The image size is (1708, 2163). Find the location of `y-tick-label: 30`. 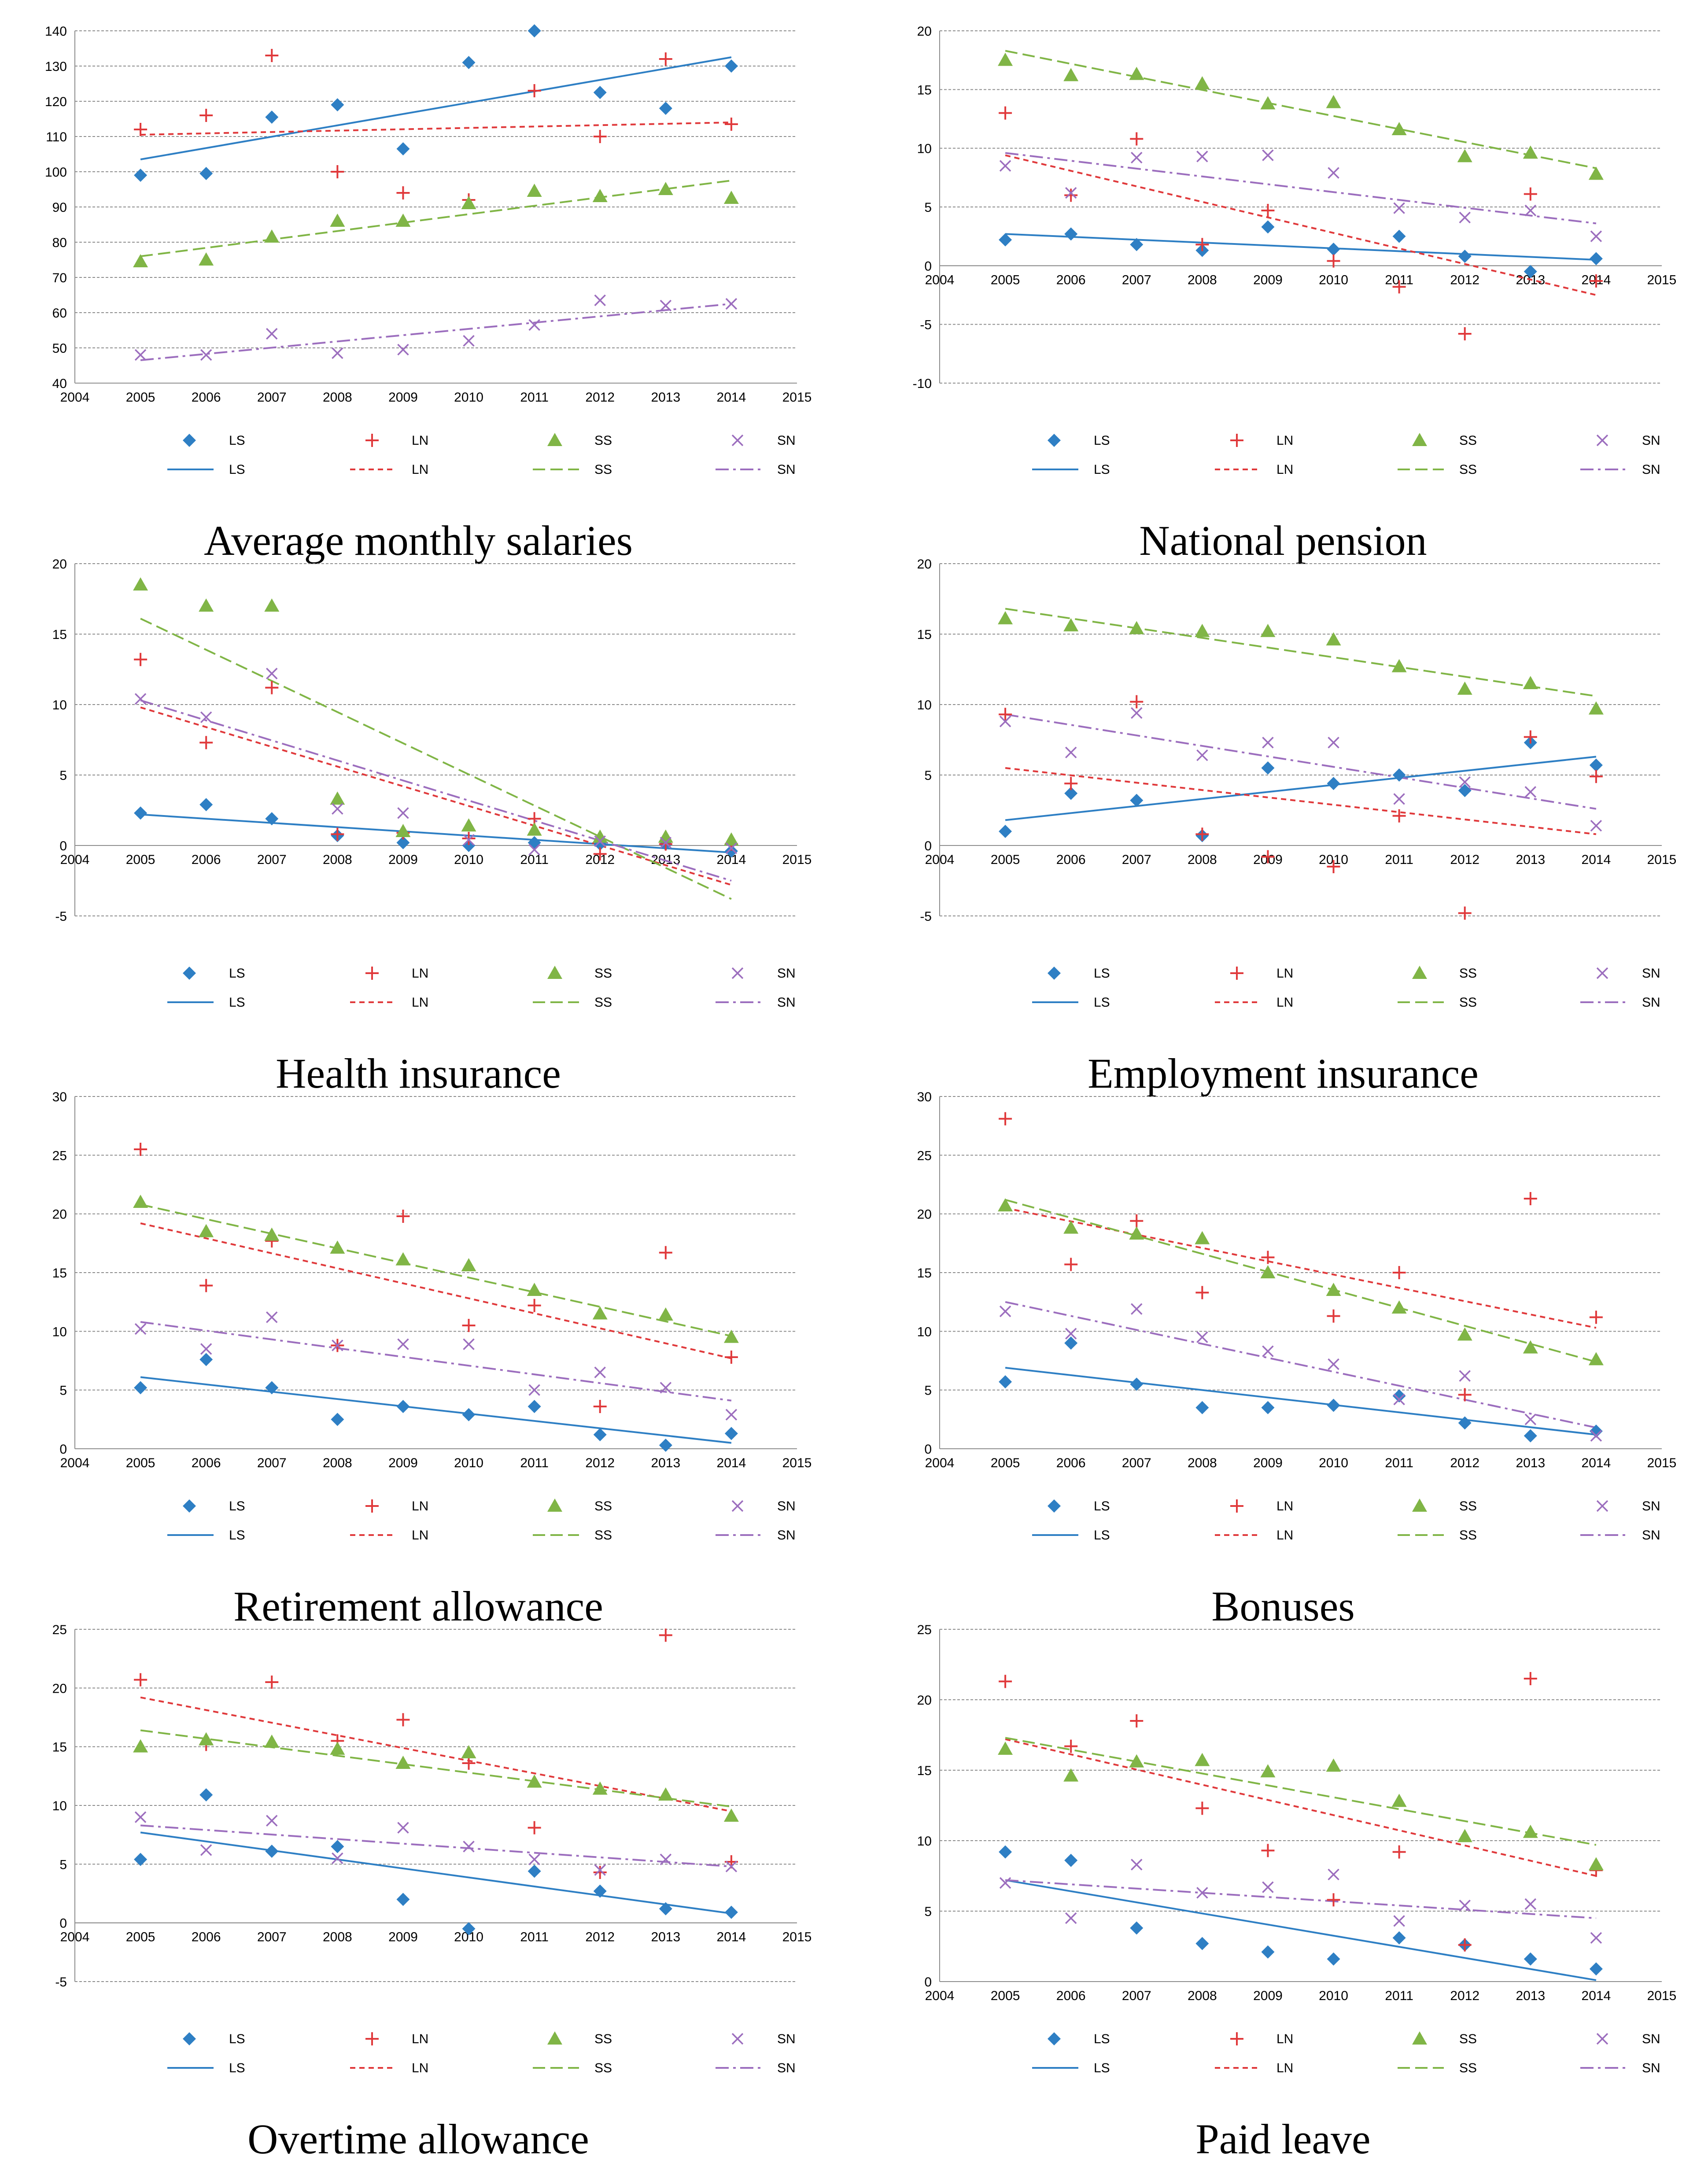

y-tick-label: 30 is located at coordinates (59, 1097).